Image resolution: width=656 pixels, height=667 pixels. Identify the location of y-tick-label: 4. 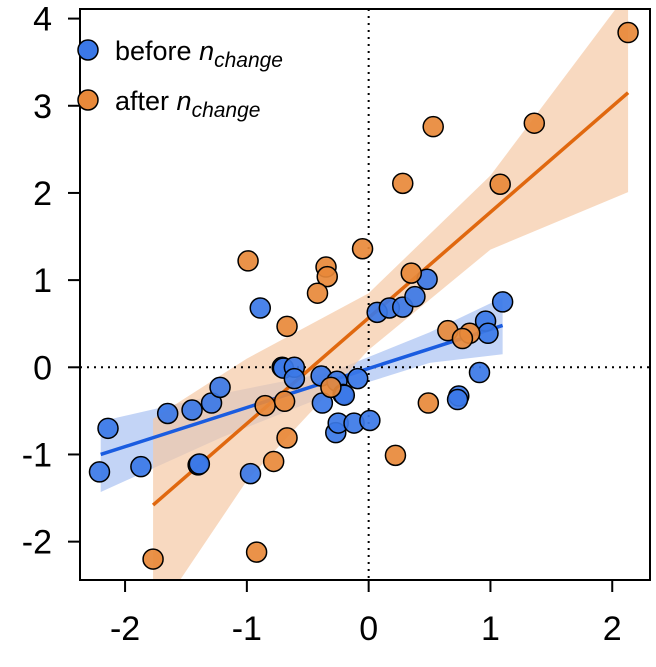
(42, 20).